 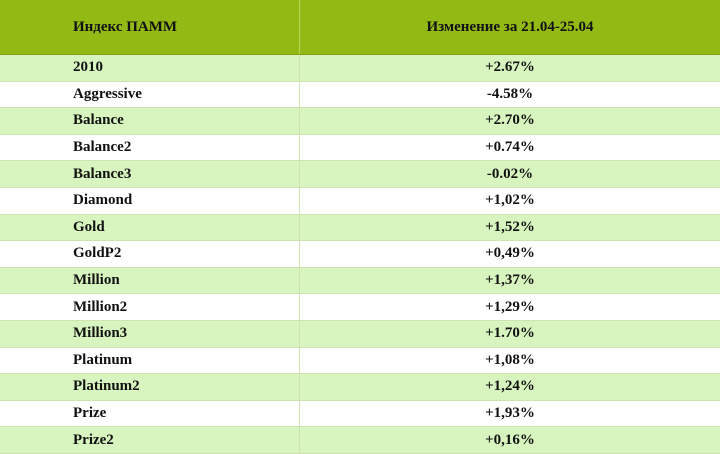 I want to click on index-name-cell: Platinum2, so click(x=150, y=387).